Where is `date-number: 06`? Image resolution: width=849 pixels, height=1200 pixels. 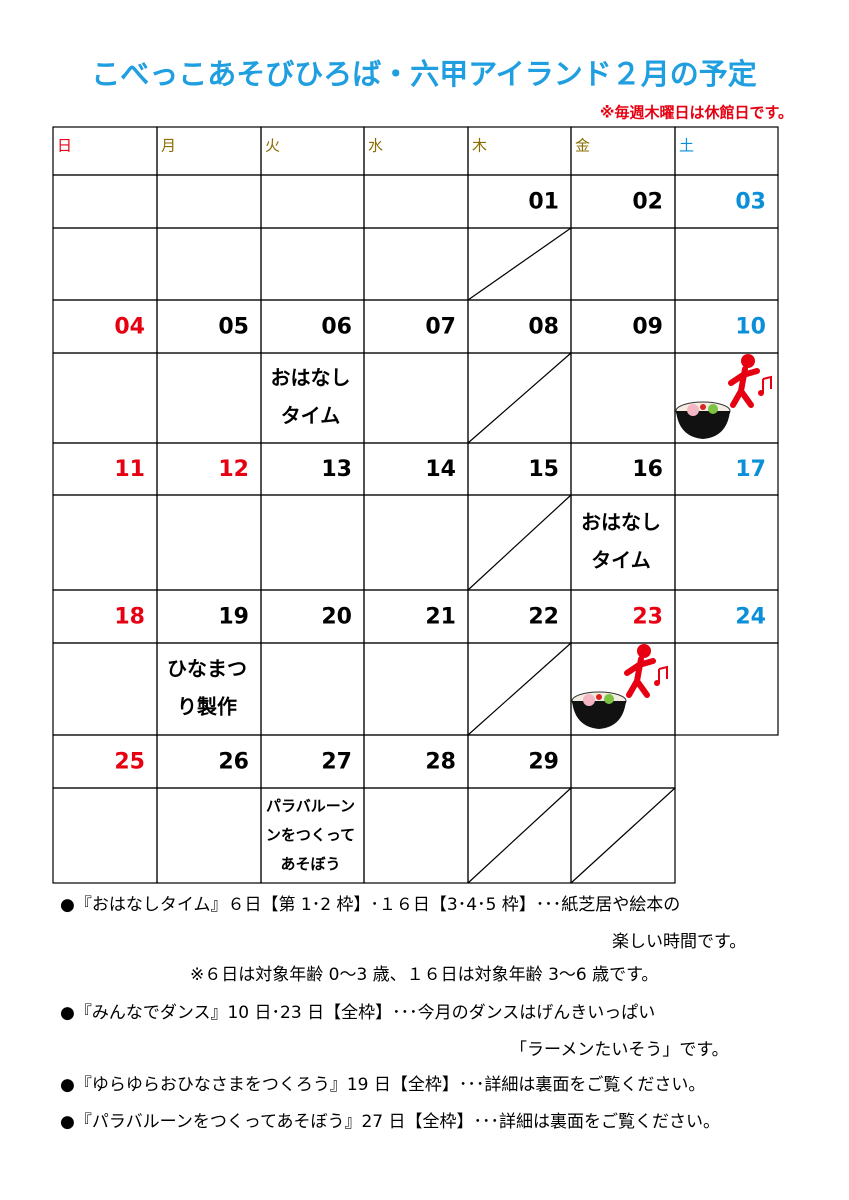 date-number: 06 is located at coordinates (336, 327).